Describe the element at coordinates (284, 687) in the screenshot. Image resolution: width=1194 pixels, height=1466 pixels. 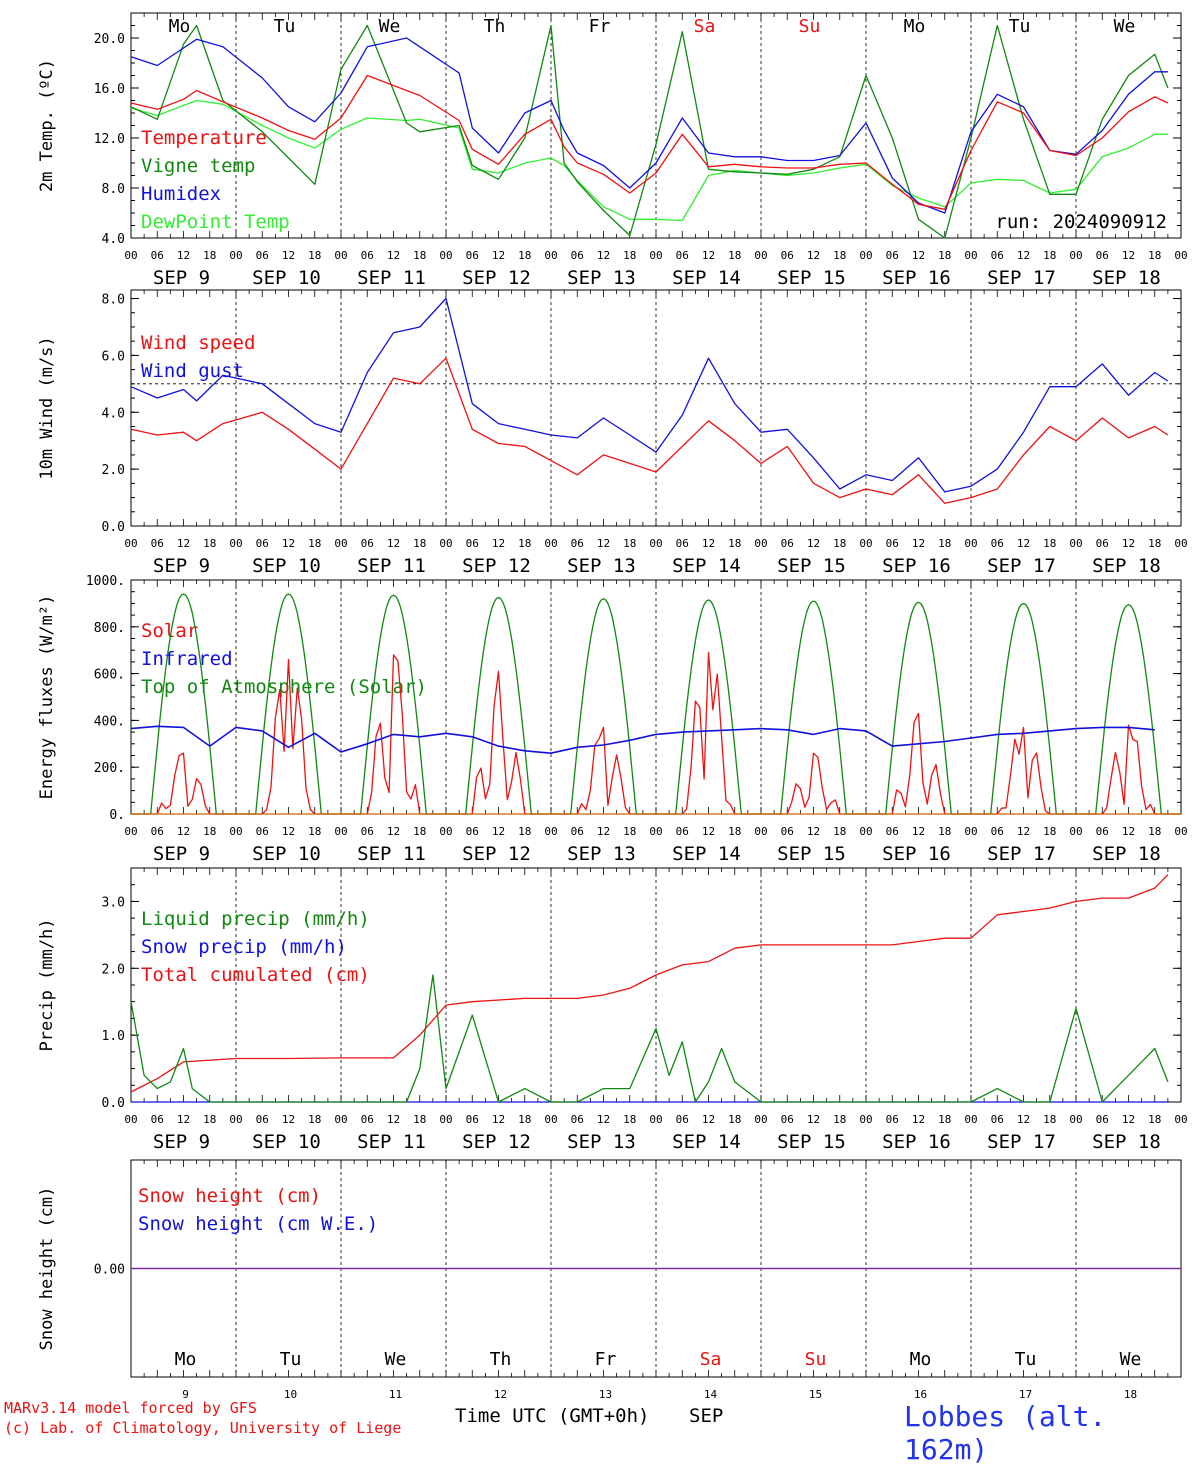
I see `legend-entry: Top of Atmosphere (Solar)` at that location.